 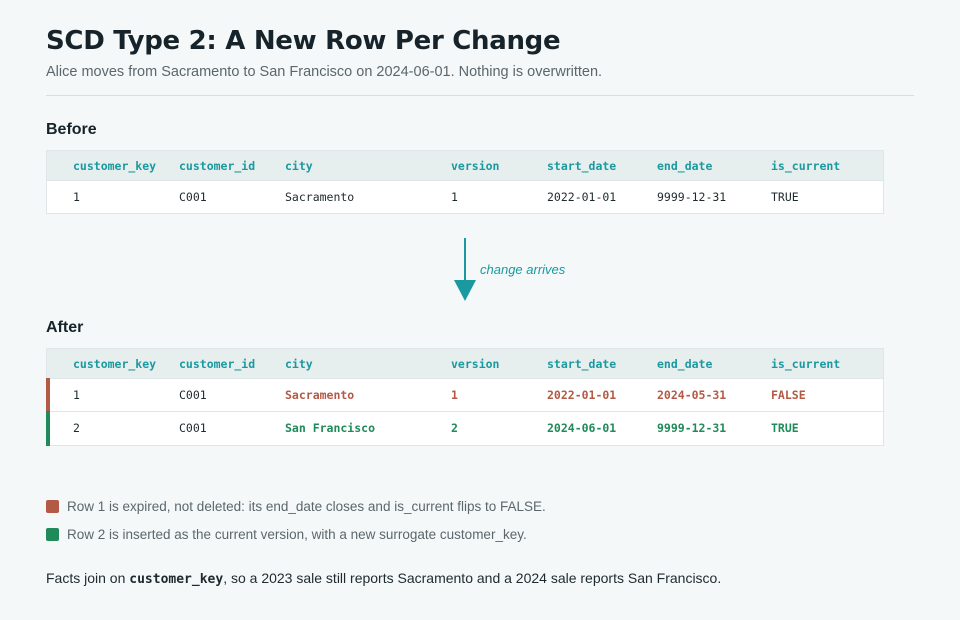 I want to click on legend-swatch-expired, so click(x=52, y=506).